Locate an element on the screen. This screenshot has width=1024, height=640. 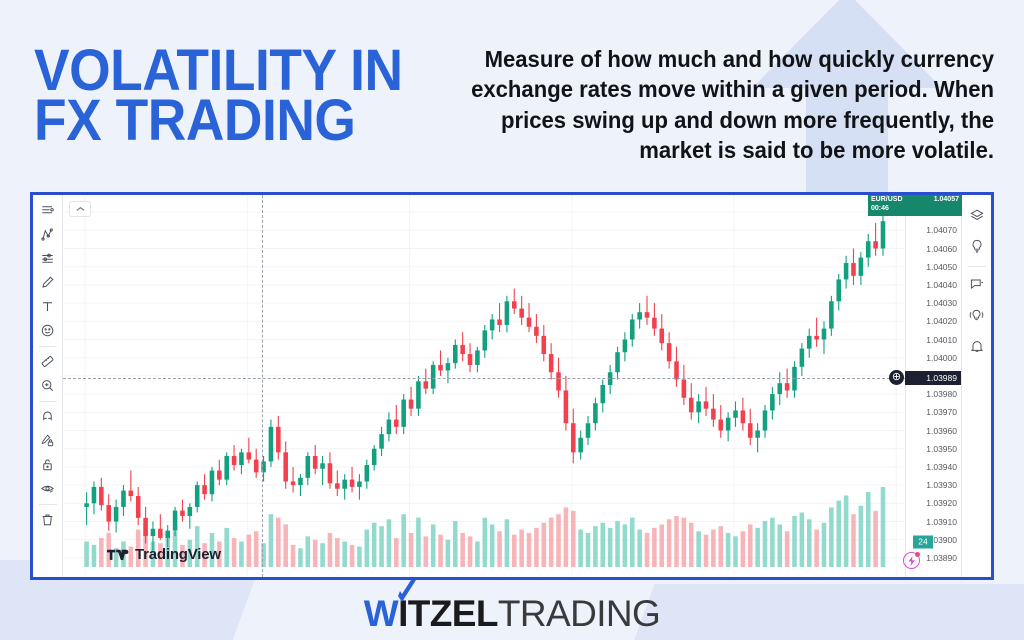
price-tick-label: 1.03960 is located at coordinates (941, 430).